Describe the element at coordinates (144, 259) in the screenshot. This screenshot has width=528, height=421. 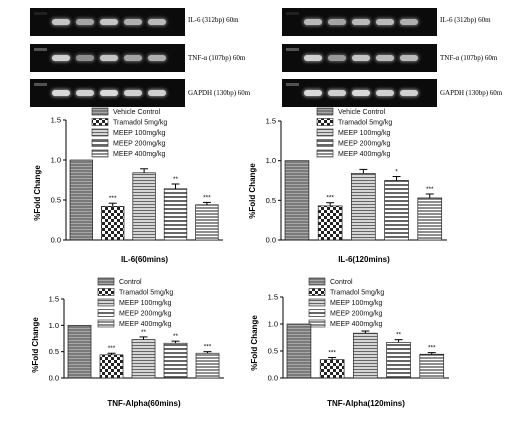
I see `x-axis-label: IL-6(60mins)` at that location.